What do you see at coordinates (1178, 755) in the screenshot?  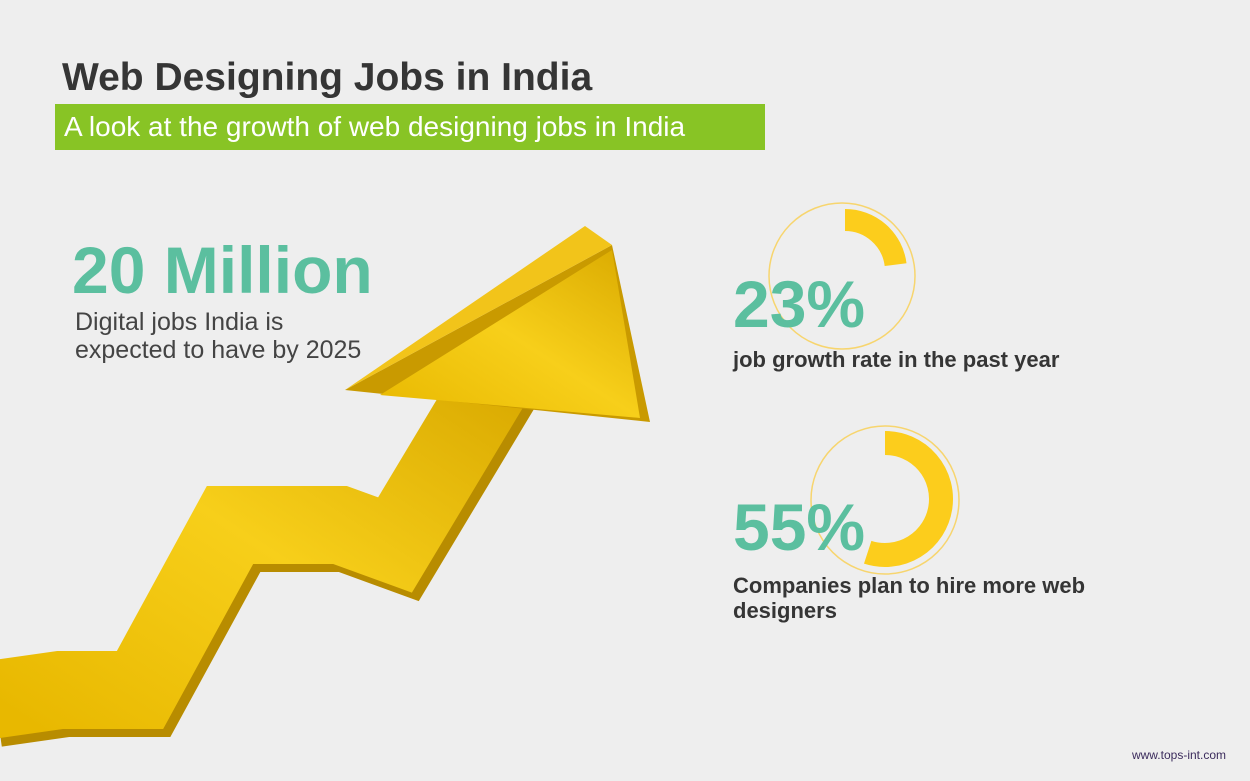 I see `footer-url: www.tops-int.com` at bounding box center [1178, 755].